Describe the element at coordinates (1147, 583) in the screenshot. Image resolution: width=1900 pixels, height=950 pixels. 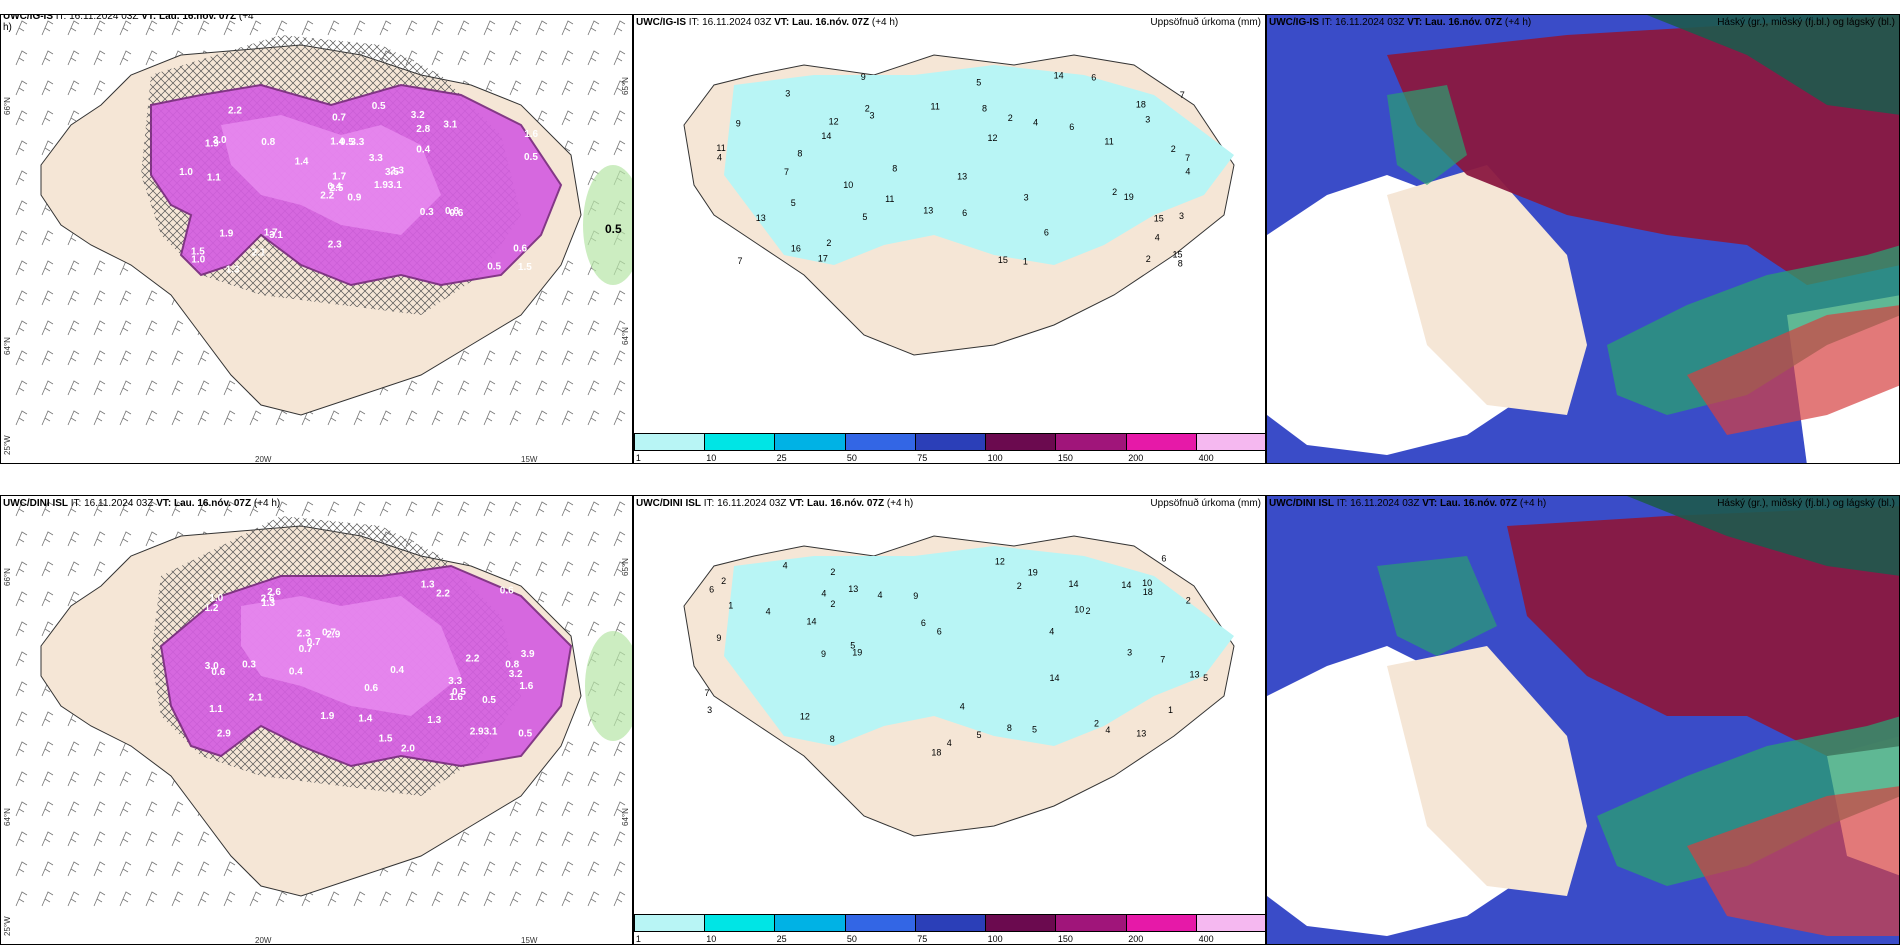
I see `map-value-label: 10` at that location.